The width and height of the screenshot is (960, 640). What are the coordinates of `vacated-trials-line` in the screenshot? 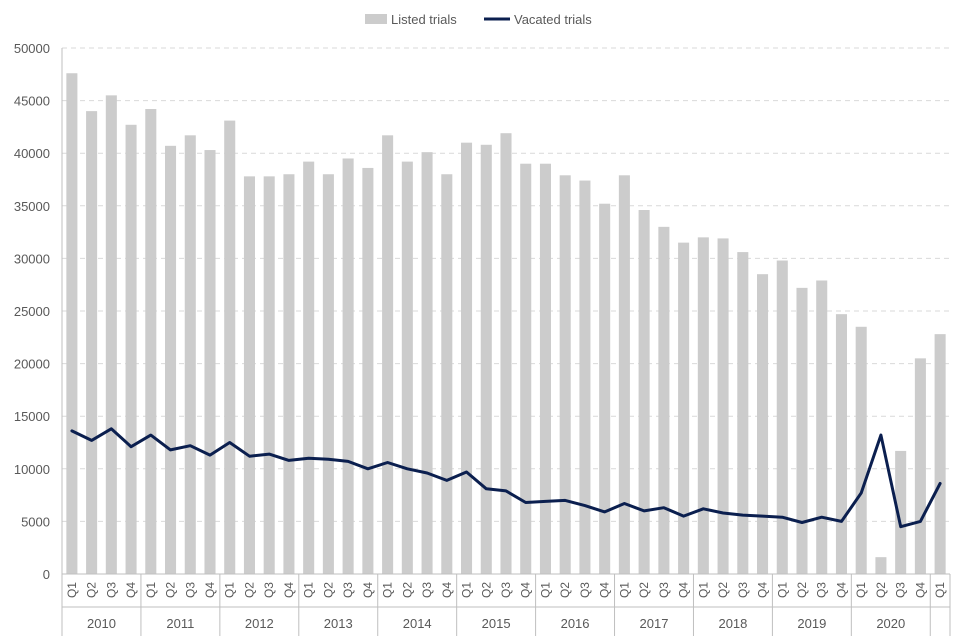 It's located at (506, 478).